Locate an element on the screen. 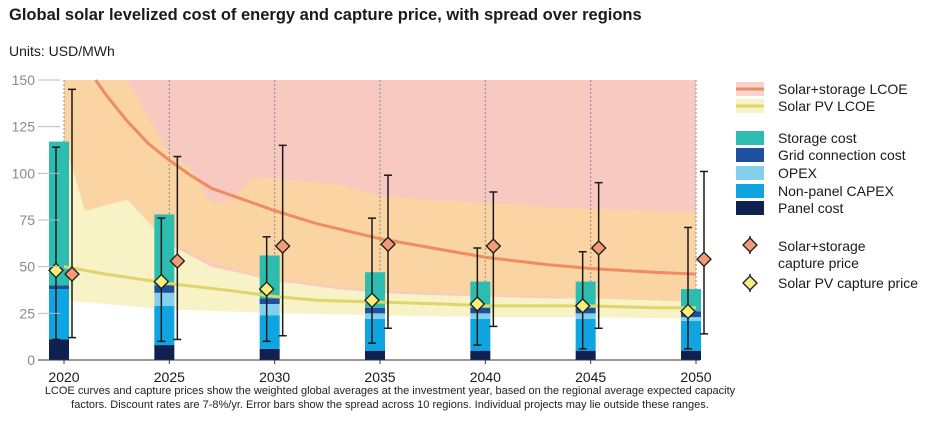  capture-price-markers is located at coordinates (380, 278).